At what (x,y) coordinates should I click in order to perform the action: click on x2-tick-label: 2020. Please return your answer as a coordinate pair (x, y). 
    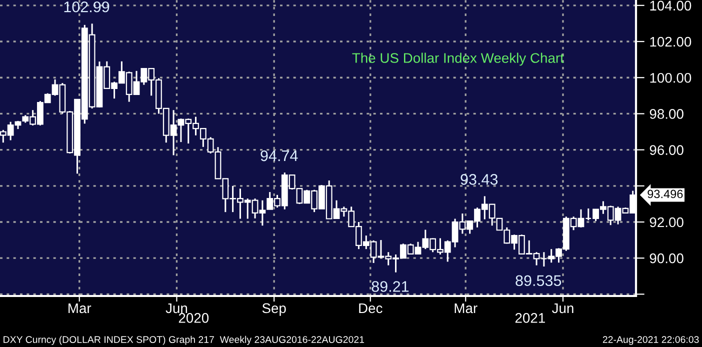
    Looking at the image, I should click on (193, 318).